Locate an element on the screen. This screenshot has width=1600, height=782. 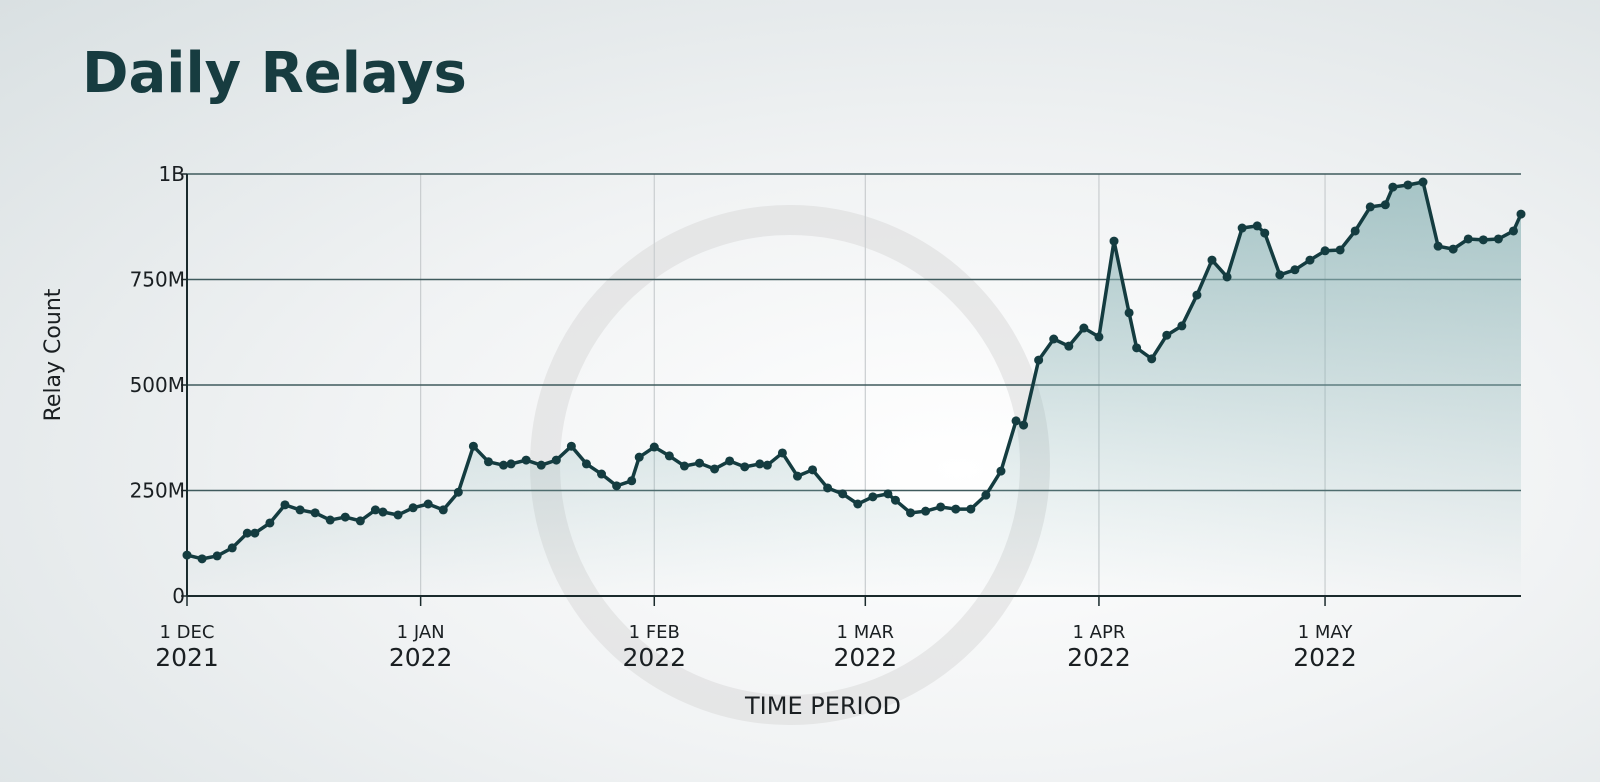
y-tick-label: 250M is located at coordinates (157, 491).